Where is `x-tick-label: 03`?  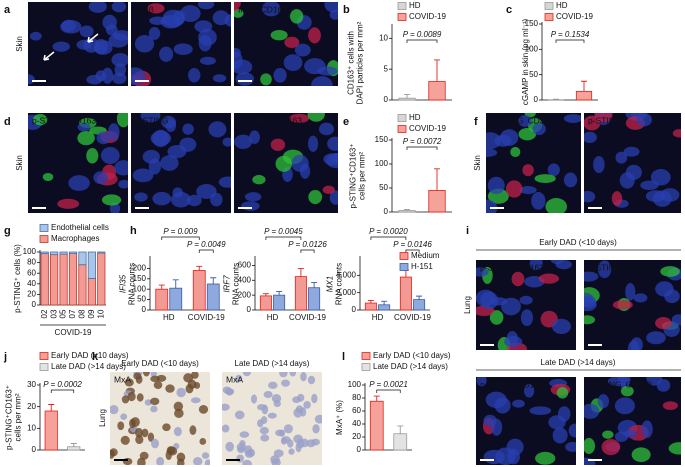 x-tick-label: 03 is located at coordinates (53, 313).